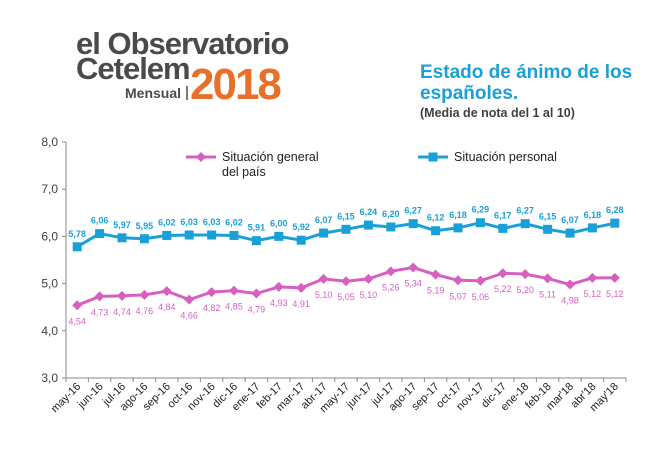  I want to click on x-tick-label: may-16, so click(66, 398).